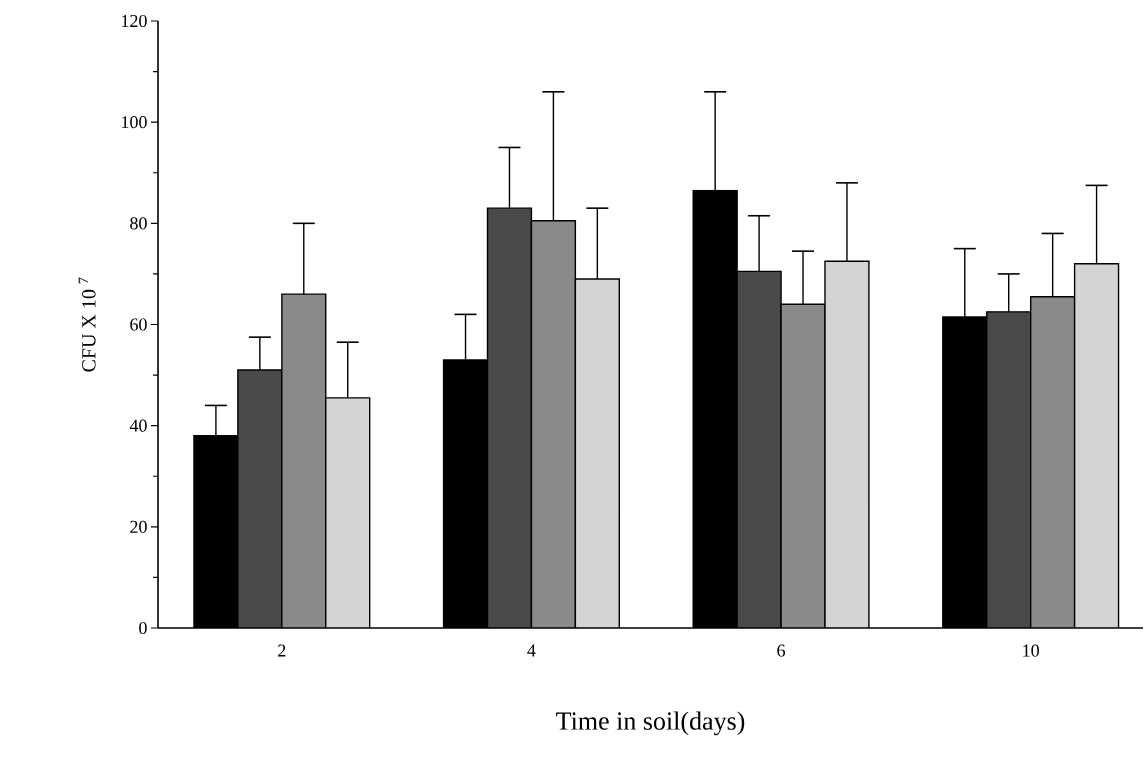 This screenshot has height=758, width=1146. What do you see at coordinates (87, 324) in the screenshot?
I see `y-axis-title: CFU X 10 $^{7}$` at bounding box center [87, 324].